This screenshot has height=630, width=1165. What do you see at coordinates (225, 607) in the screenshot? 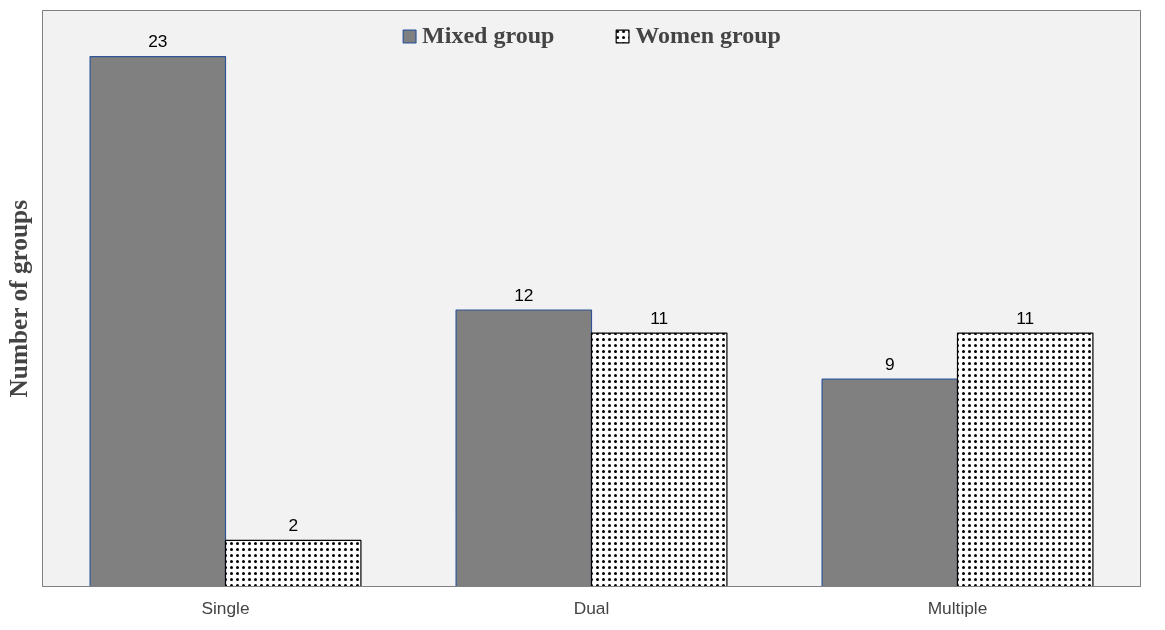
I see `x-tick-label: Single` at bounding box center [225, 607].